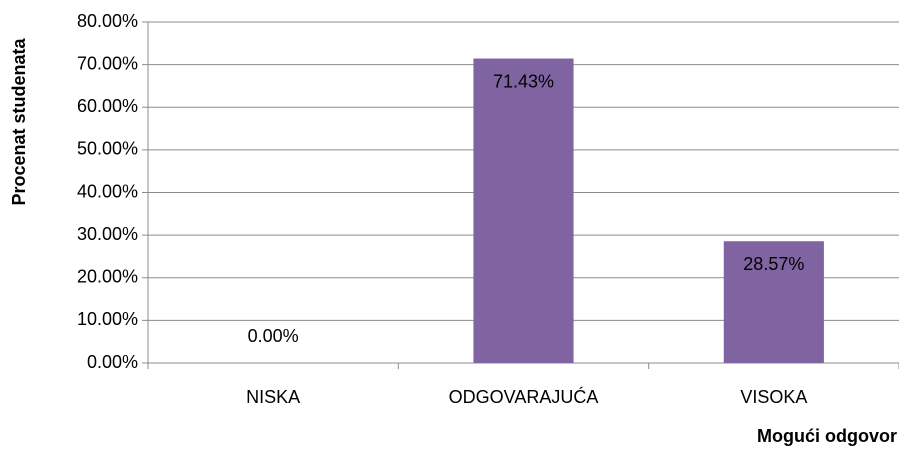  I want to click on y-tick-label: 0.00%, so click(112, 362).